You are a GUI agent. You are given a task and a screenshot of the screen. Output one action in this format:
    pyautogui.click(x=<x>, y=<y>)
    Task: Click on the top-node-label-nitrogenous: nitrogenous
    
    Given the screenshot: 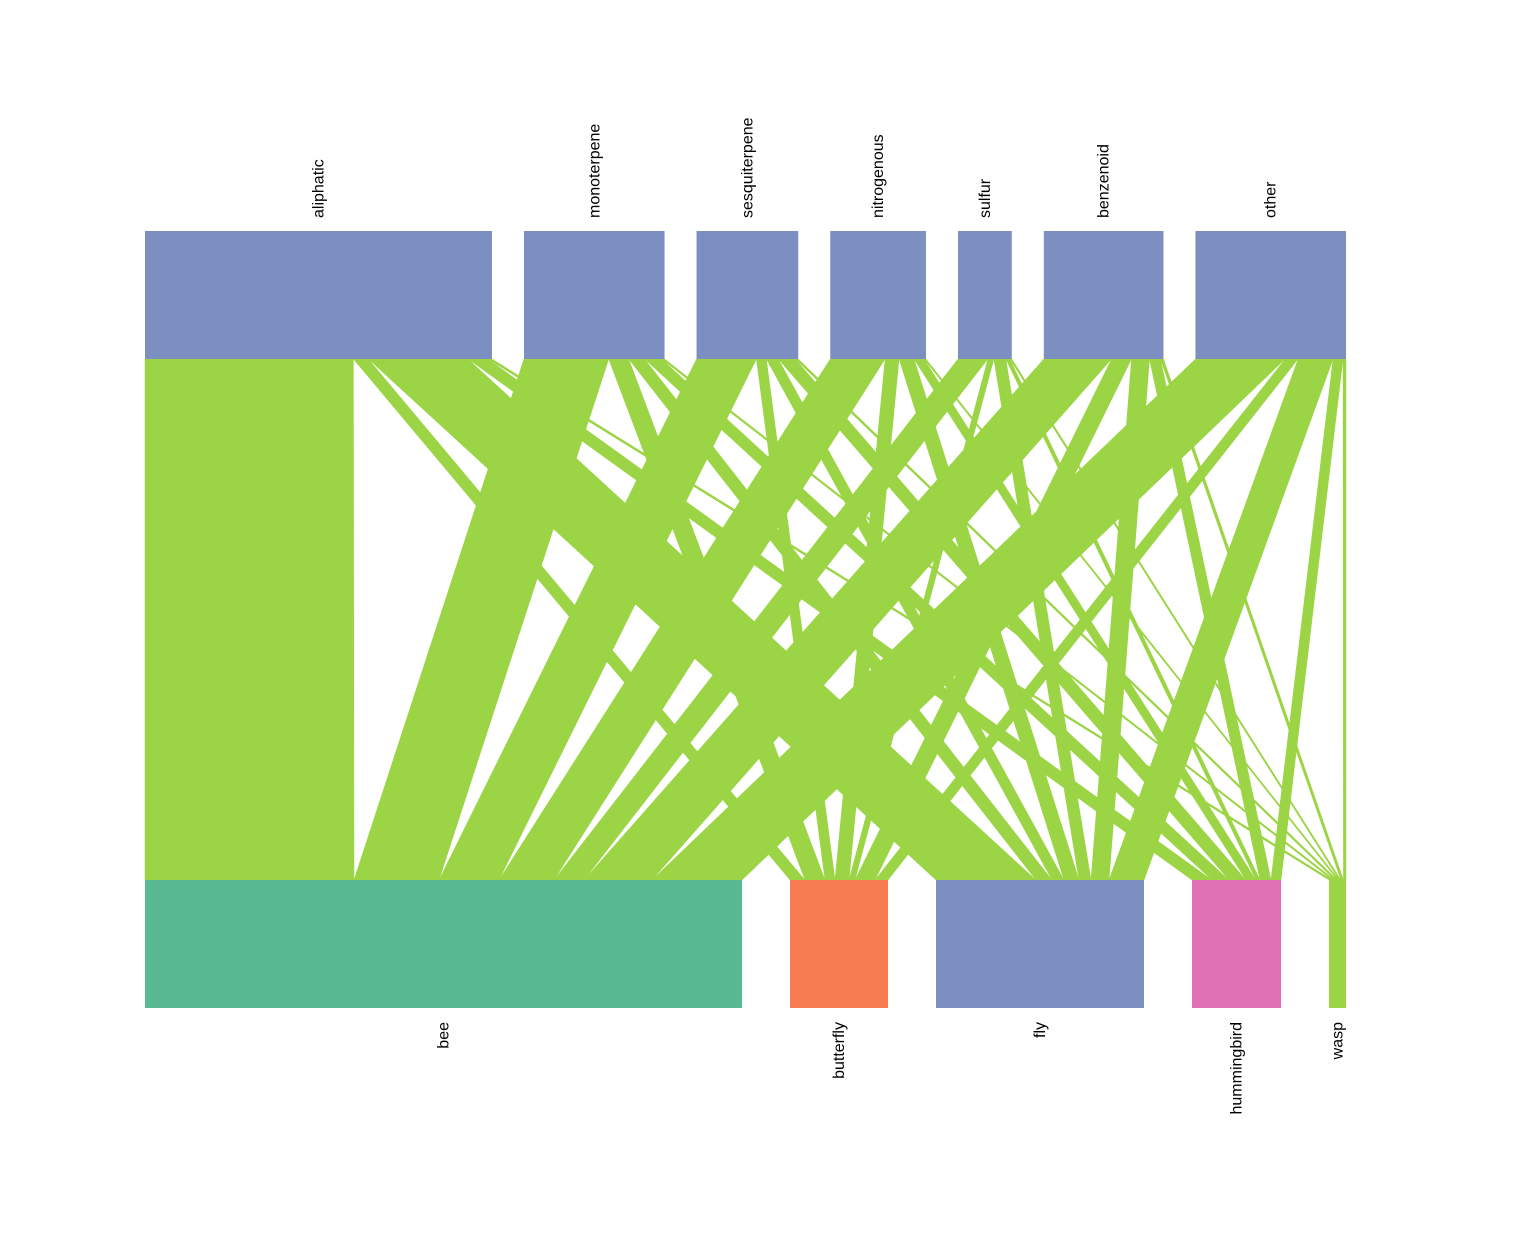 What is the action you would take?
    pyautogui.click(x=878, y=176)
    